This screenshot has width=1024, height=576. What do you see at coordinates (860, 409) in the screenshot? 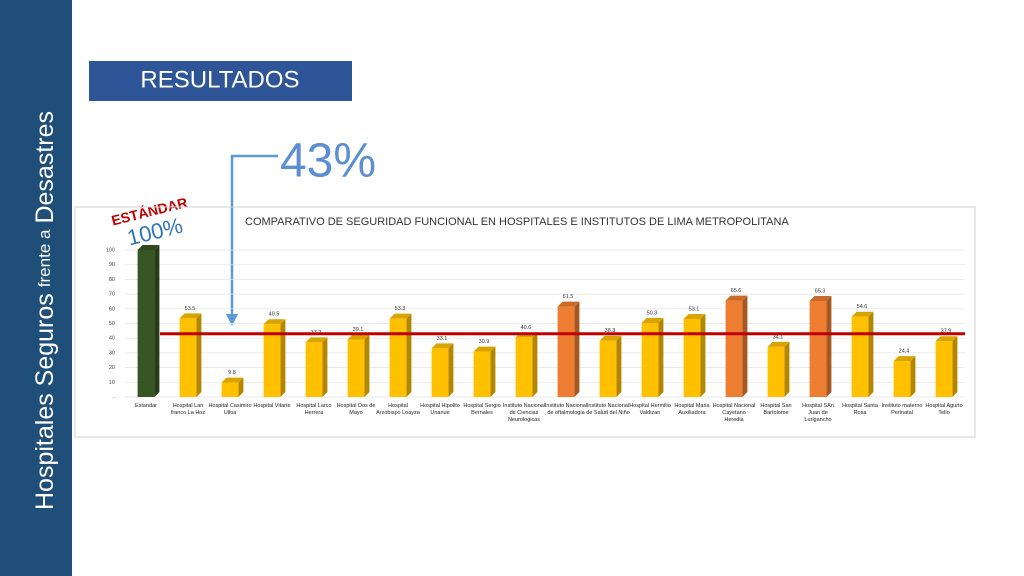
I see `x-tick-label: Hospital Santa Rosa` at bounding box center [860, 409].